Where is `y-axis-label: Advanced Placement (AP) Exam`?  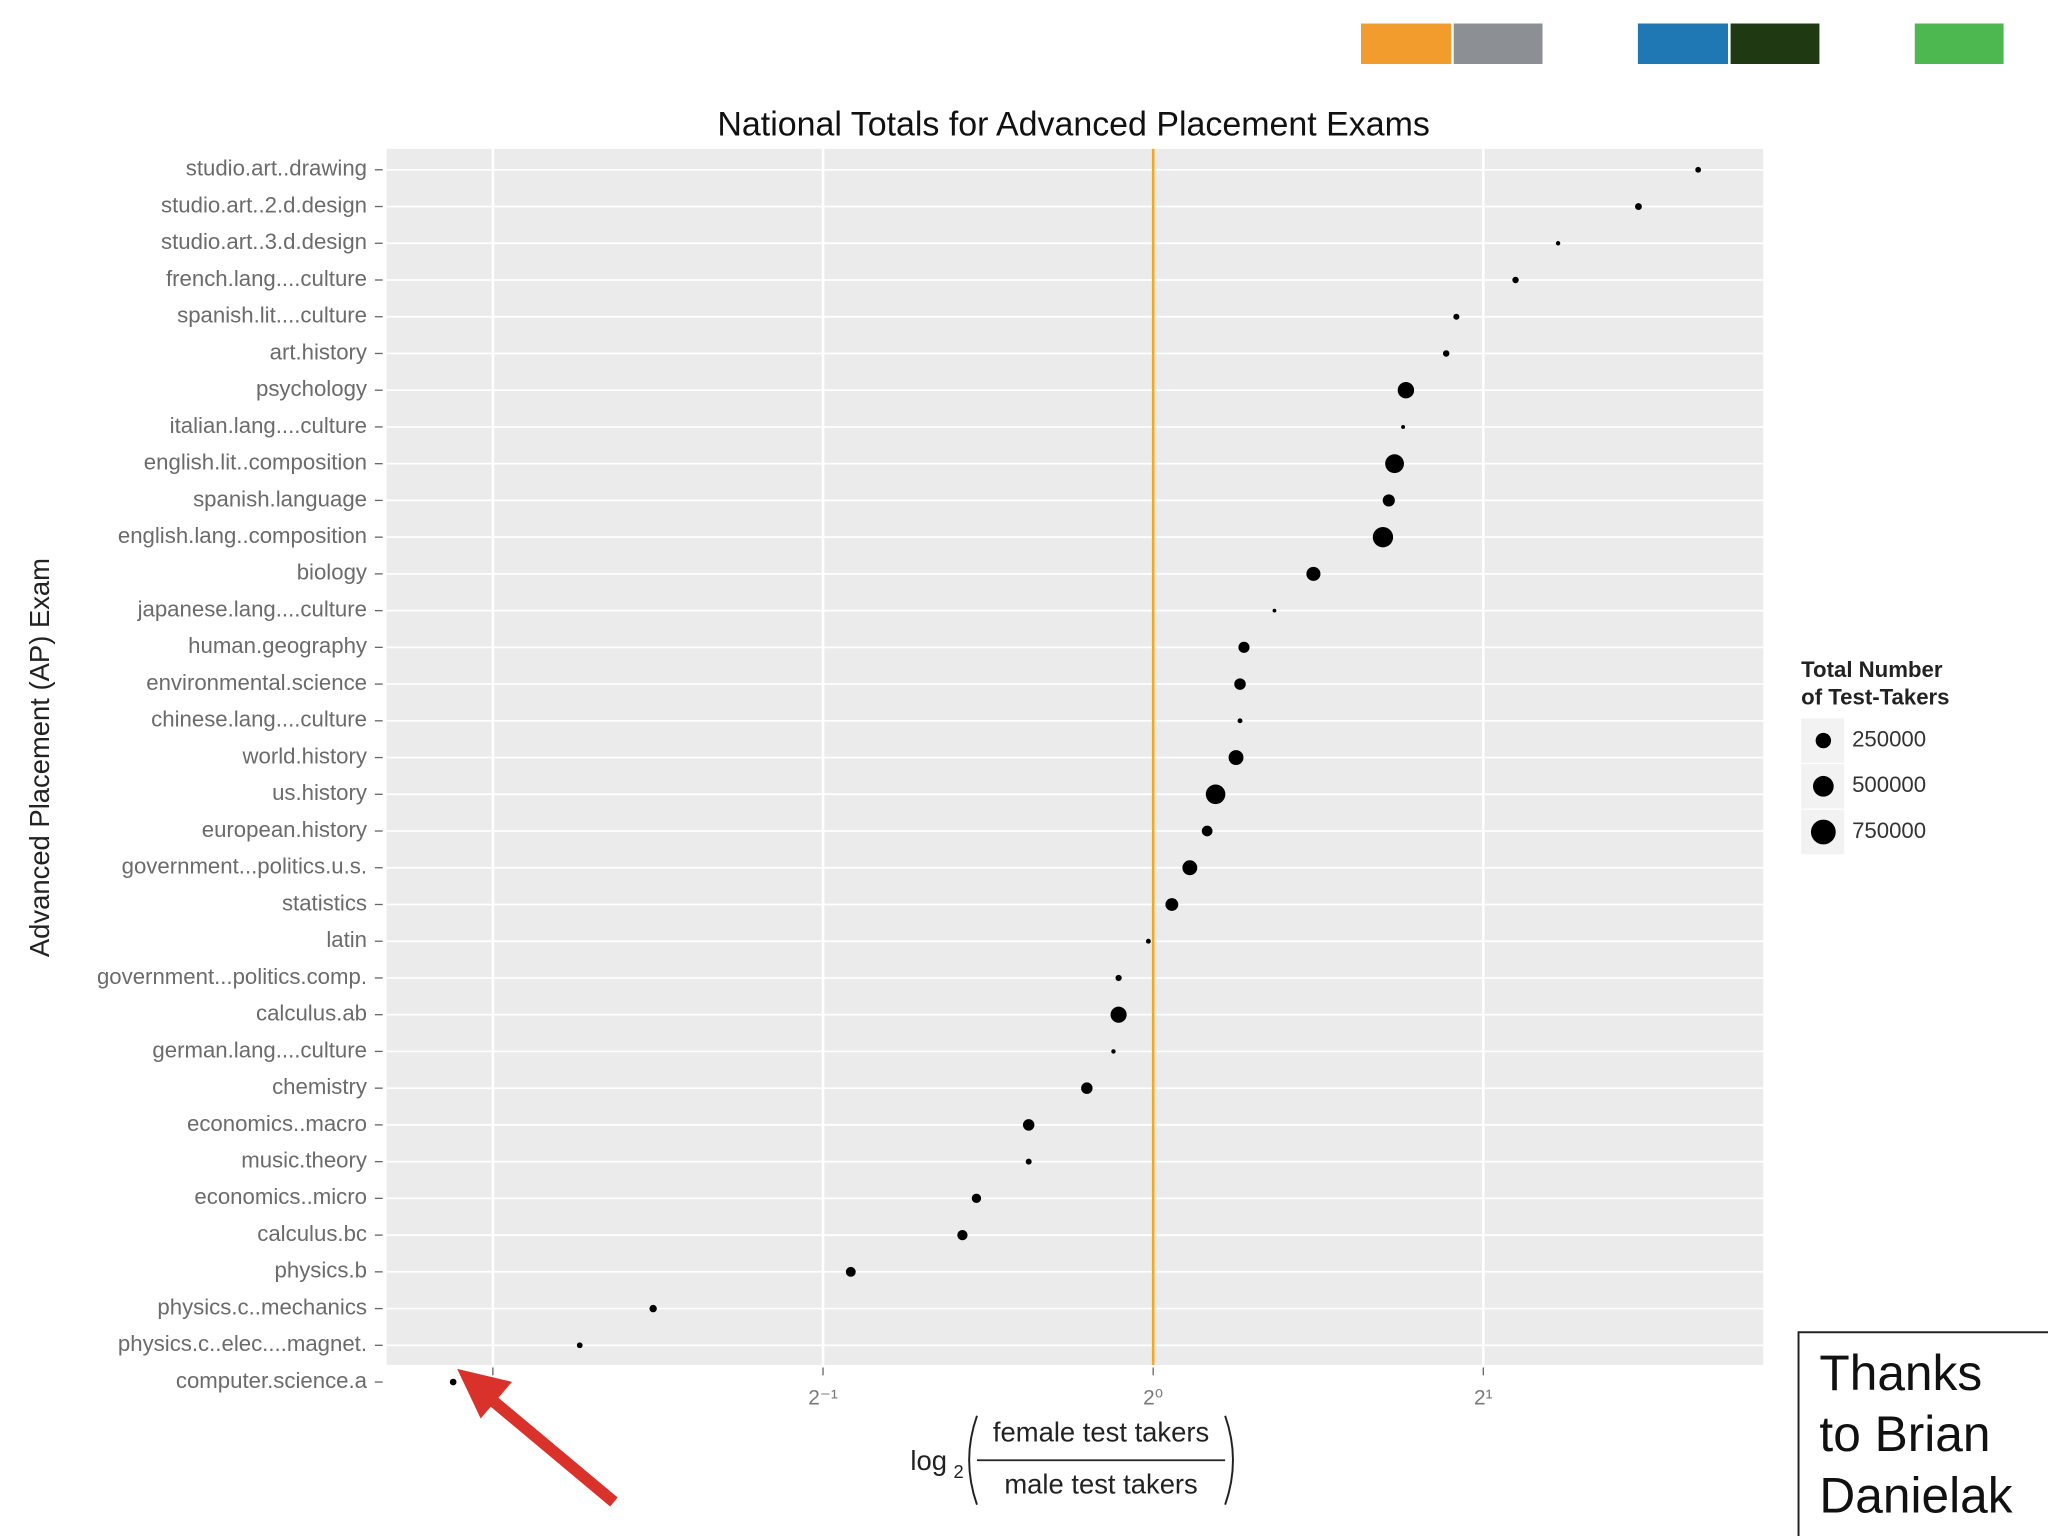 y-axis-label: Advanced Placement (AP) Exam is located at coordinates (39, 757).